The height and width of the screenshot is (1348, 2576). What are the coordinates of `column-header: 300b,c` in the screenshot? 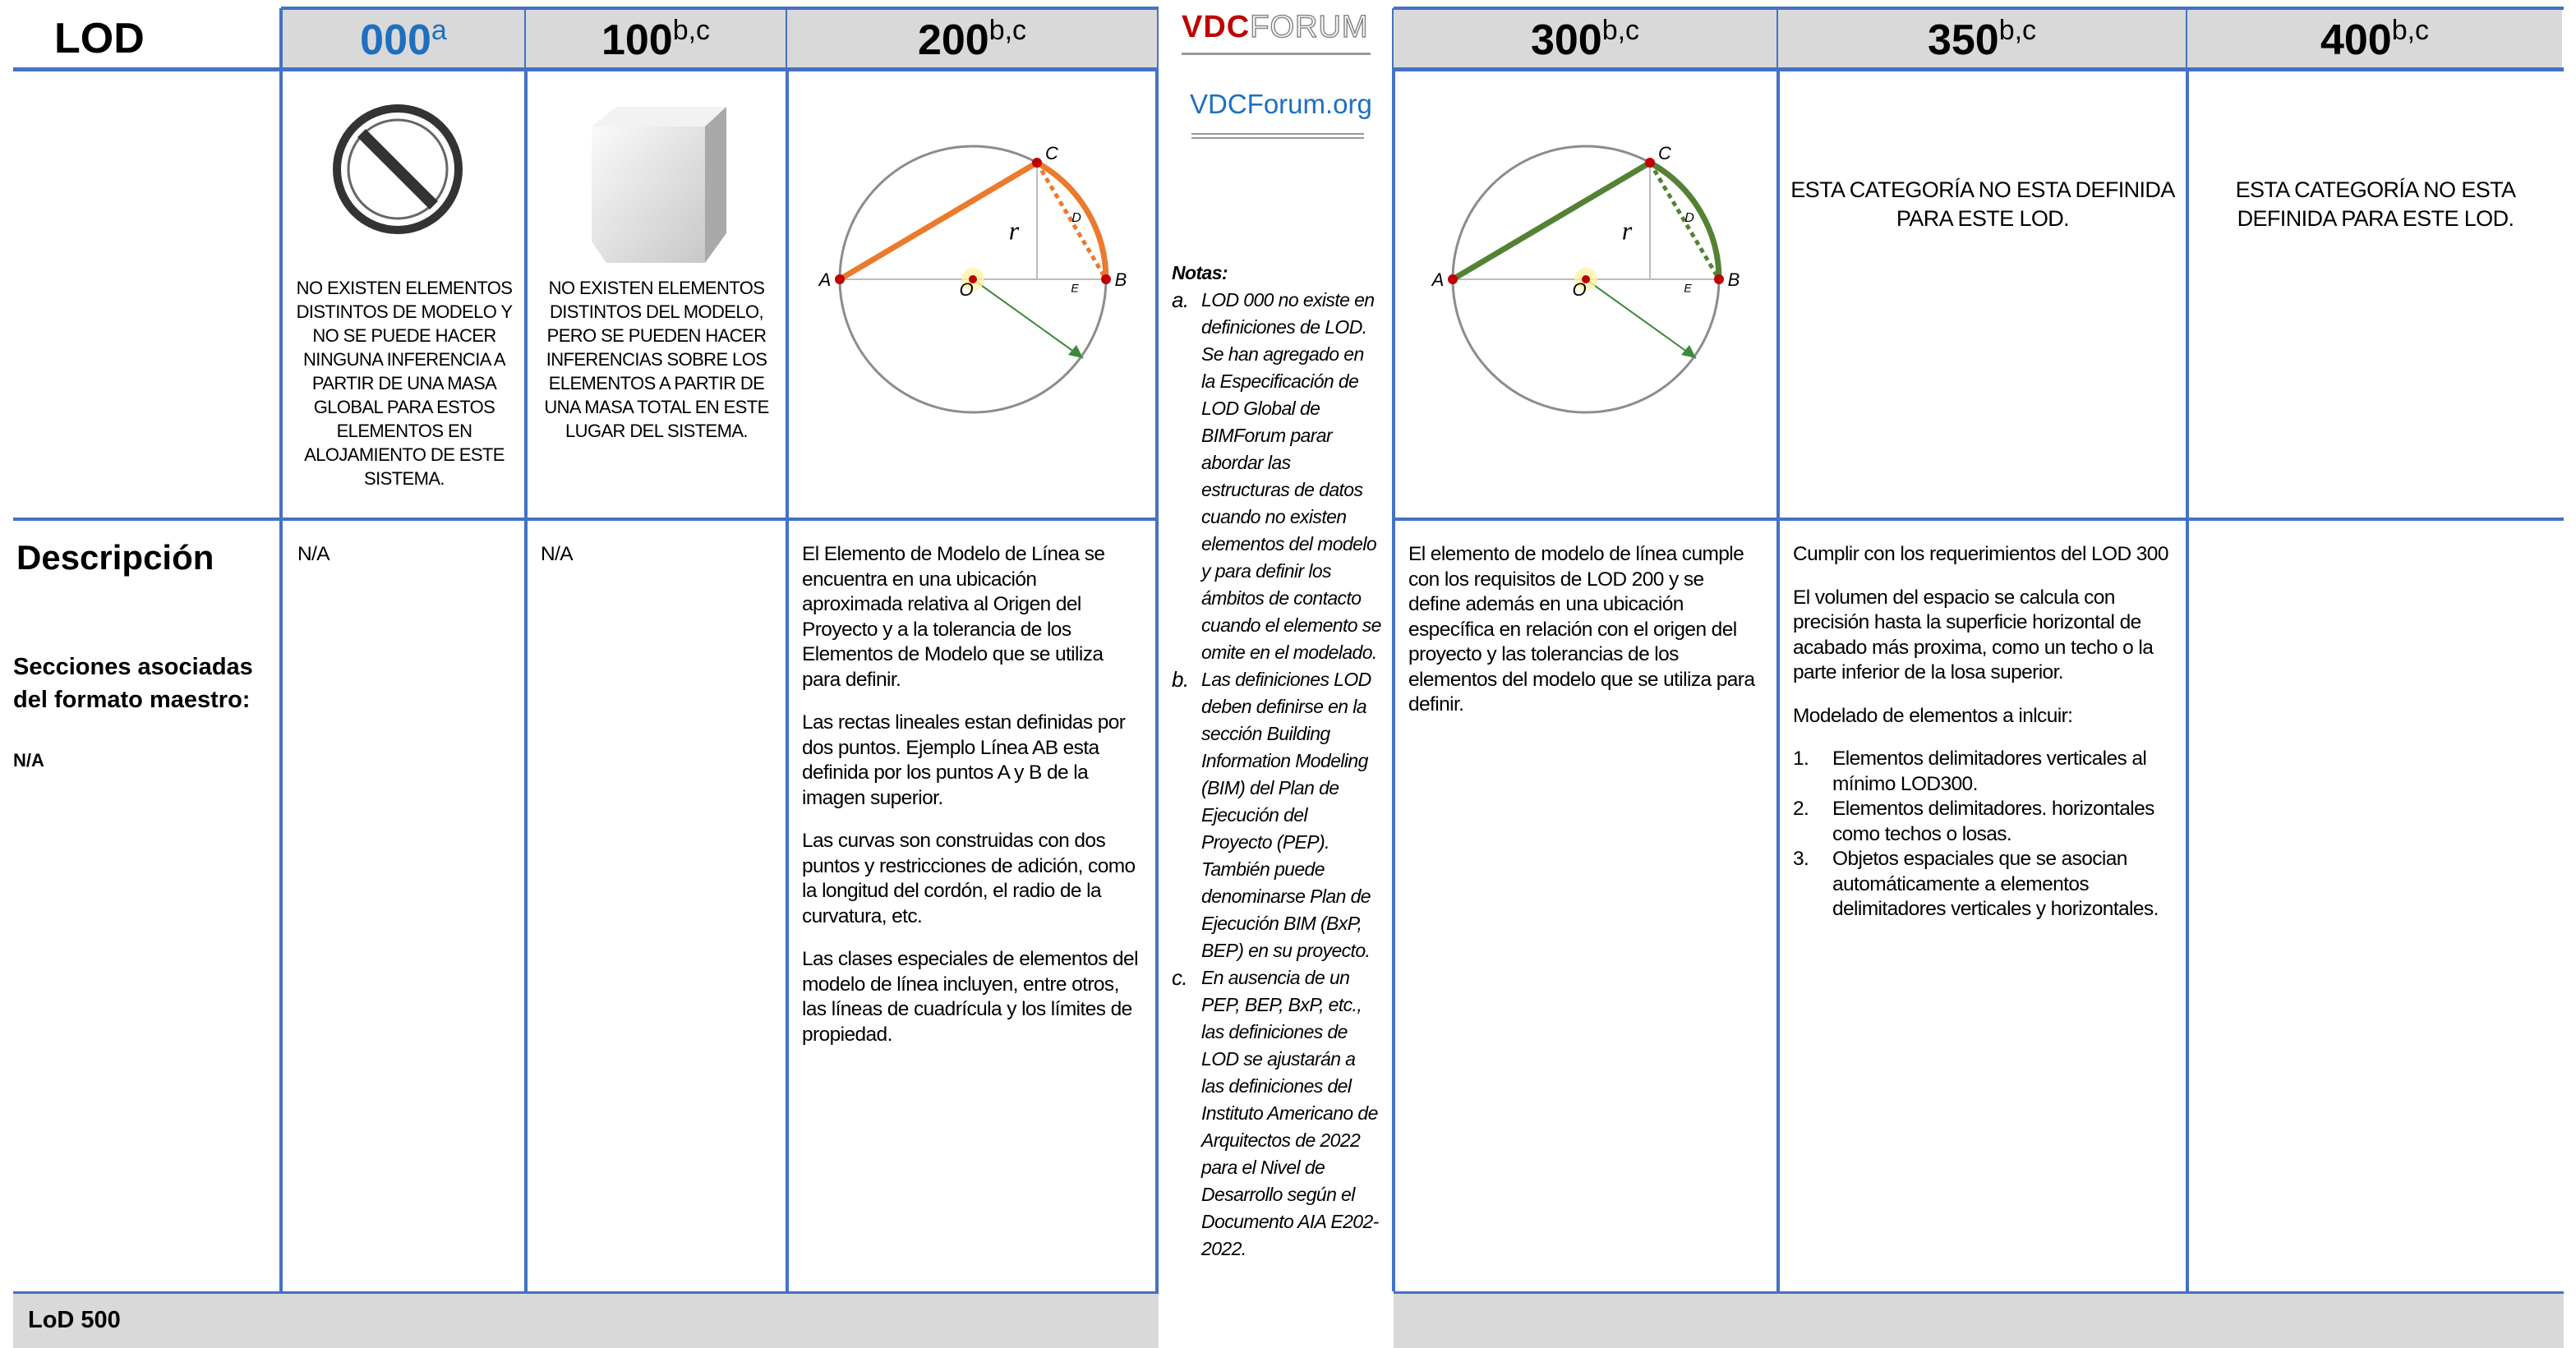 It's located at (1585, 38).